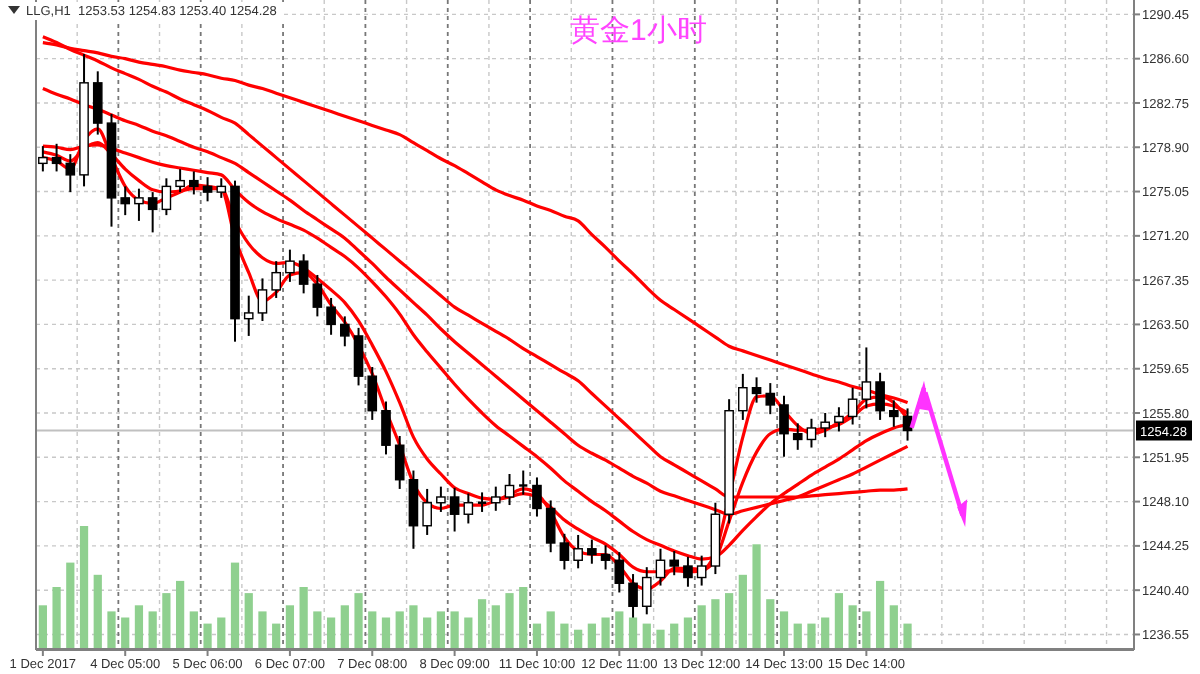 The image size is (1200, 674). I want to click on text: 黄金1小时, so click(638, 31).